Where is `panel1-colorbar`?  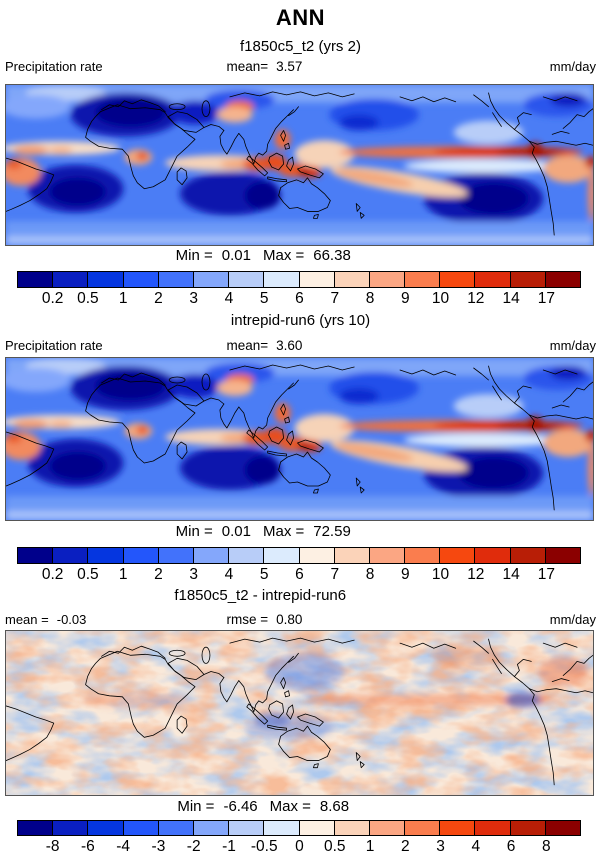
panel1-colorbar is located at coordinates (299, 279).